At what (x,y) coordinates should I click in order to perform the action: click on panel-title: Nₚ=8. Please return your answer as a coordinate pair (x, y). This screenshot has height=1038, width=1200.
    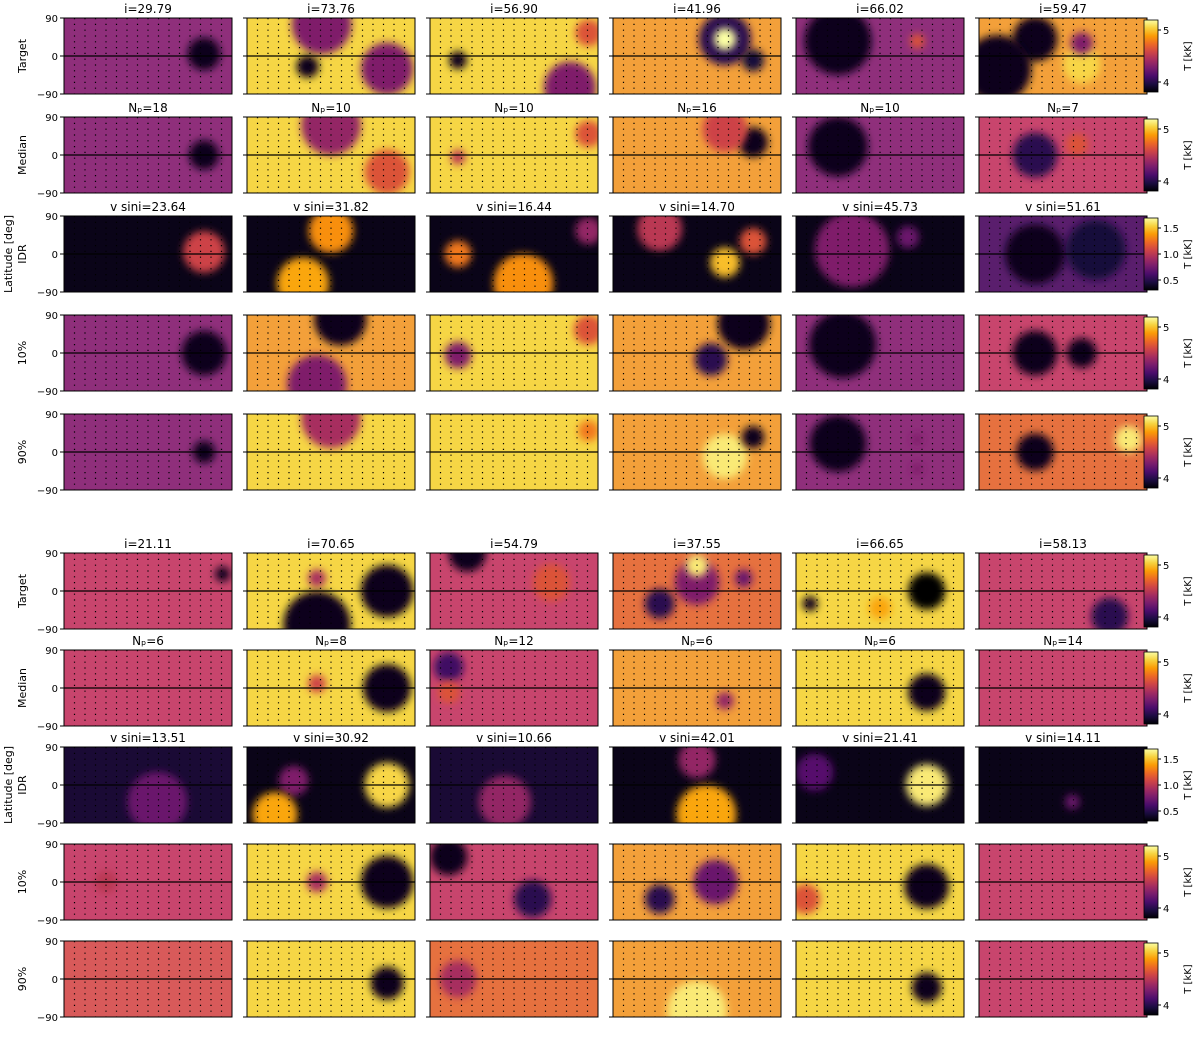
    Looking at the image, I should click on (331, 641).